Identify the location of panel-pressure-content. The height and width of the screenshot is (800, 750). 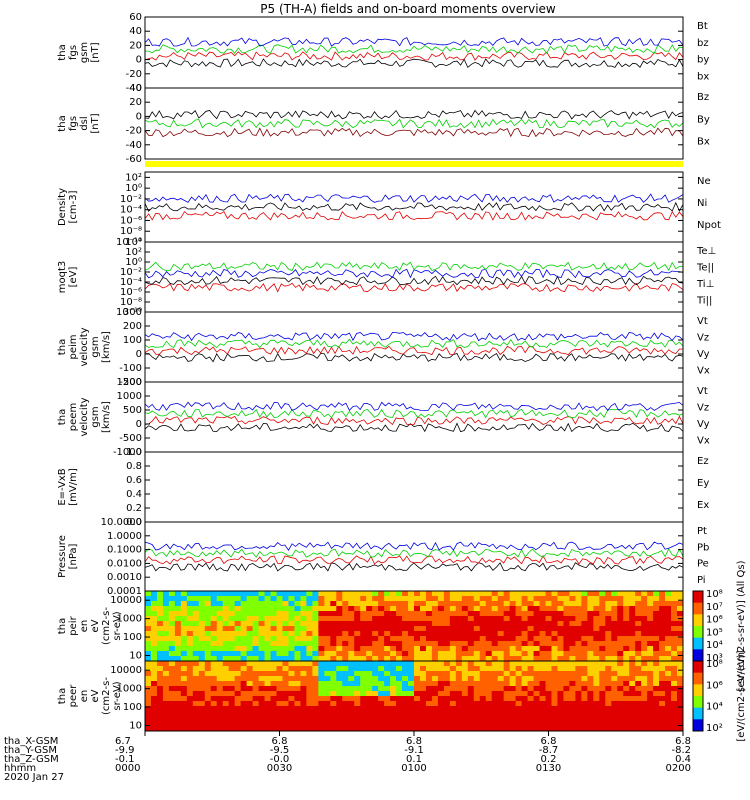
(414, 556).